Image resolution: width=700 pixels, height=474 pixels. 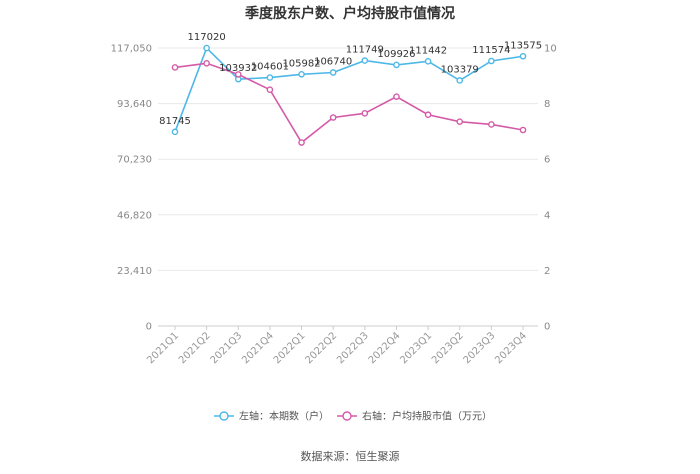 I want to click on x-tick-label: 2022Q1, so click(x=290, y=348).